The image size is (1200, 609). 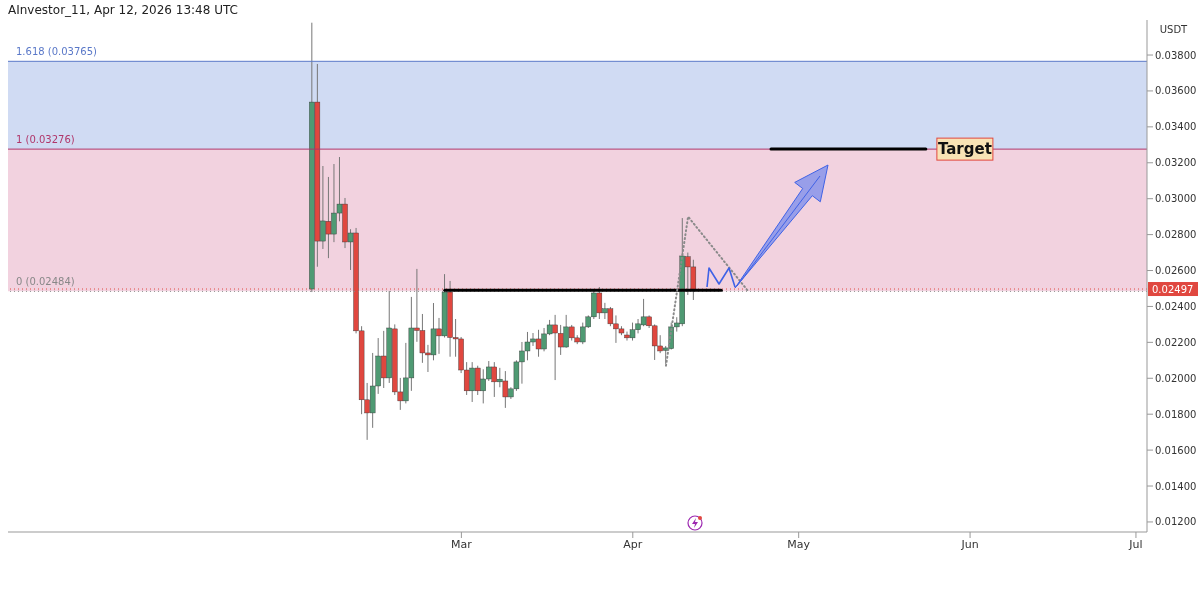 What do you see at coordinates (57, 52) in the screenshot?
I see `ref-line-label: 1.618 (0.03765)` at bounding box center [57, 52].